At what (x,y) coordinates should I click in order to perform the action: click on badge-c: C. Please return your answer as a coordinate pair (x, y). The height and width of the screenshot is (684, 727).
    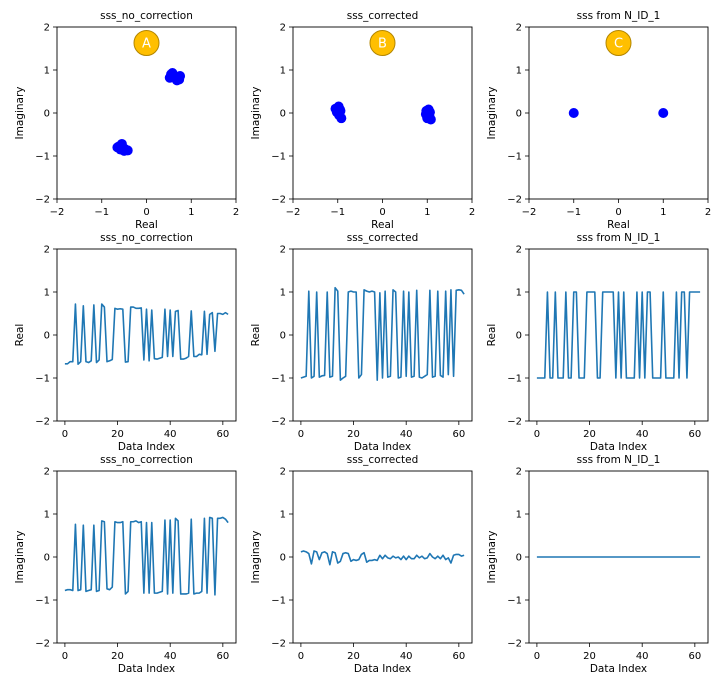
    Looking at the image, I should click on (618, 43).